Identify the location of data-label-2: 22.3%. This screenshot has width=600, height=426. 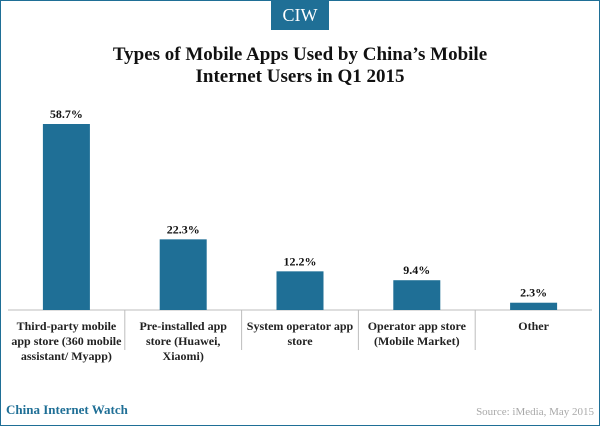
(183, 229).